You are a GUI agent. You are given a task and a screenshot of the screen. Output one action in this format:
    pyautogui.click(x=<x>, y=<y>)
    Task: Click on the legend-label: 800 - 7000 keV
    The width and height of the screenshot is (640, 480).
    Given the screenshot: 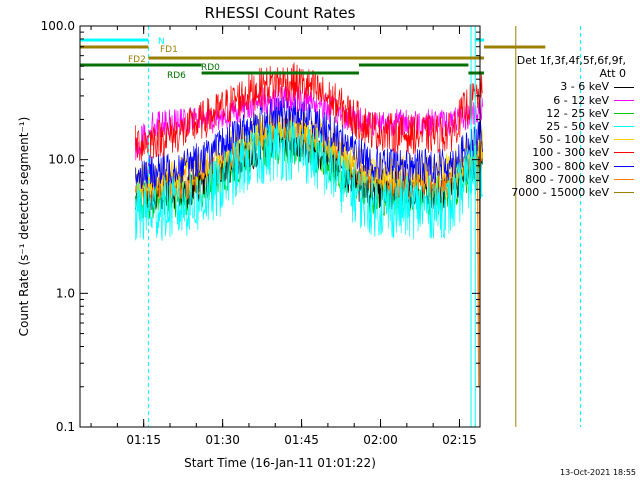 What is the action you would take?
    pyautogui.click(x=567, y=179)
    